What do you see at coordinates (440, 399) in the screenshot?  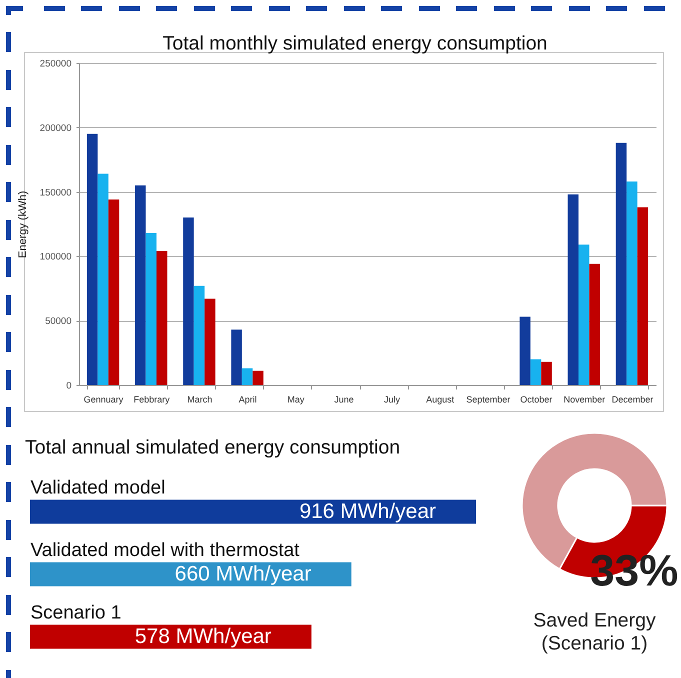 I see `x-tick-label: August` at bounding box center [440, 399].